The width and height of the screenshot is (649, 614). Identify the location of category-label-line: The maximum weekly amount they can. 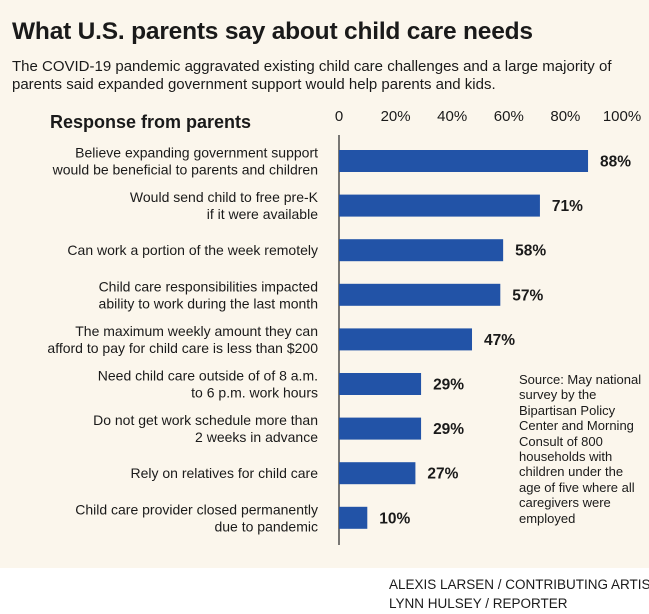
(196, 331).